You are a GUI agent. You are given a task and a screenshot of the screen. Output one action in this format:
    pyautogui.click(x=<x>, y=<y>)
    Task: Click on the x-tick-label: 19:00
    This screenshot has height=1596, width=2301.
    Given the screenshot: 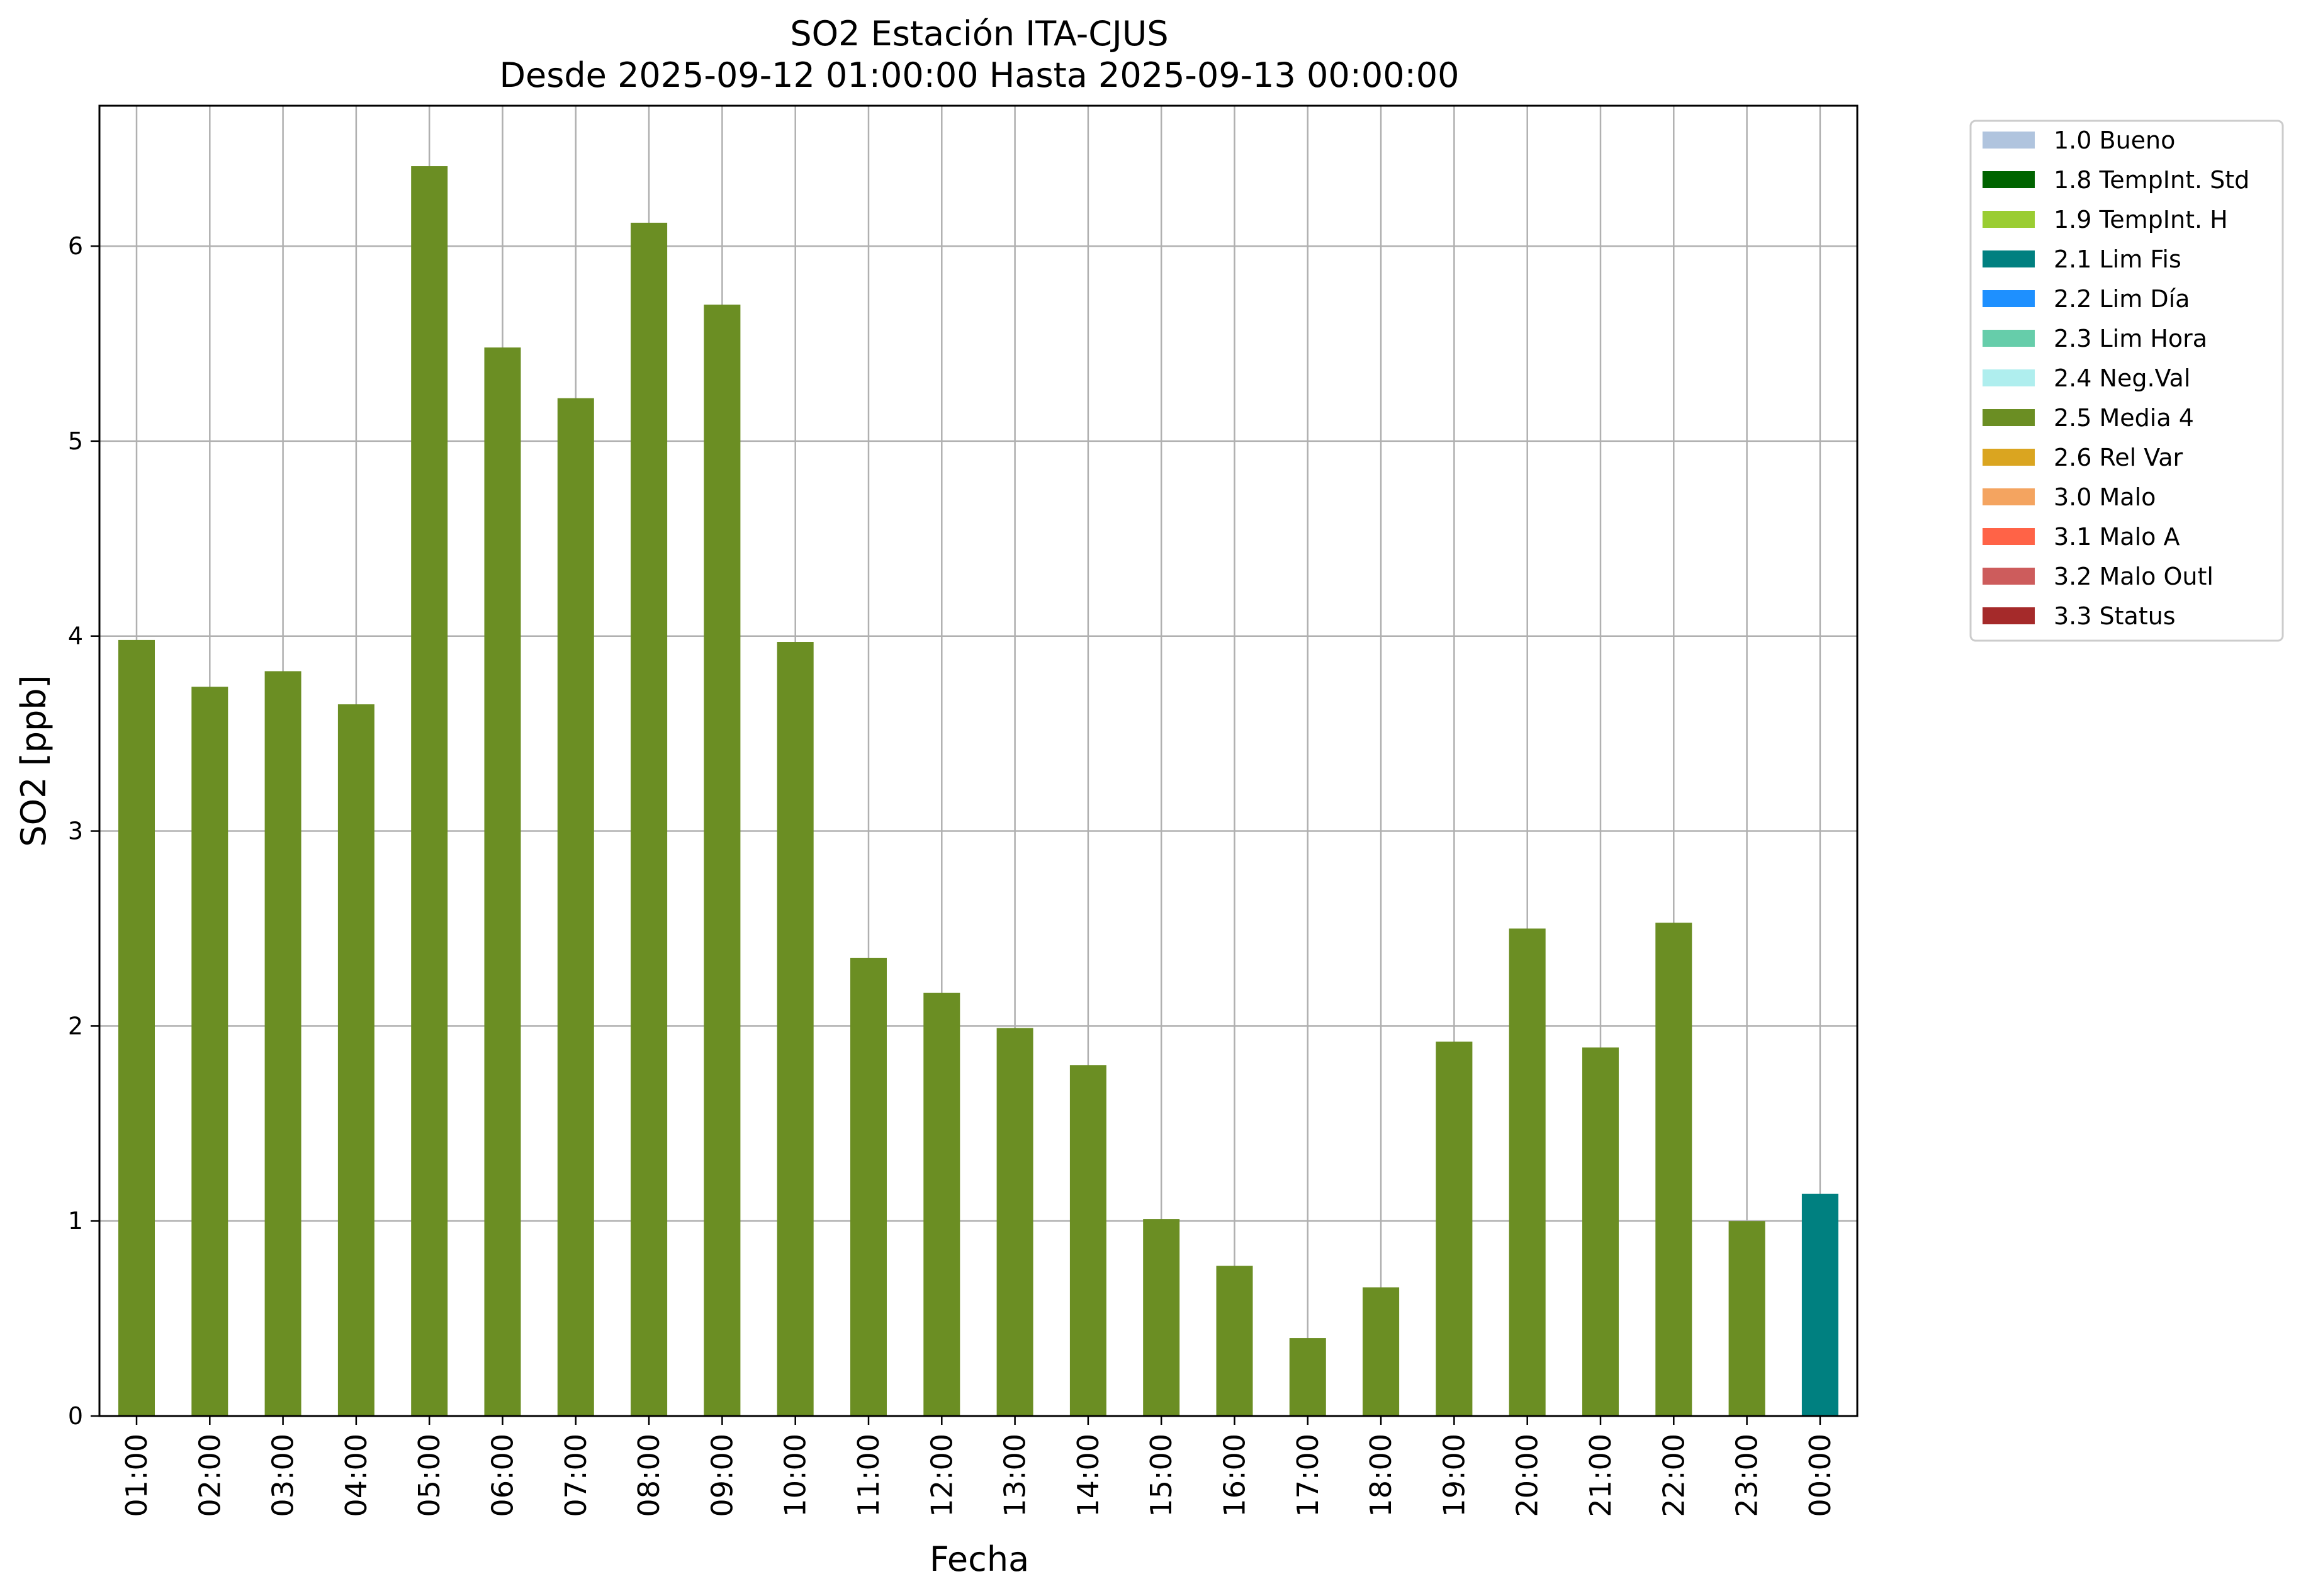 What is the action you would take?
    pyautogui.click(x=1454, y=1475)
    